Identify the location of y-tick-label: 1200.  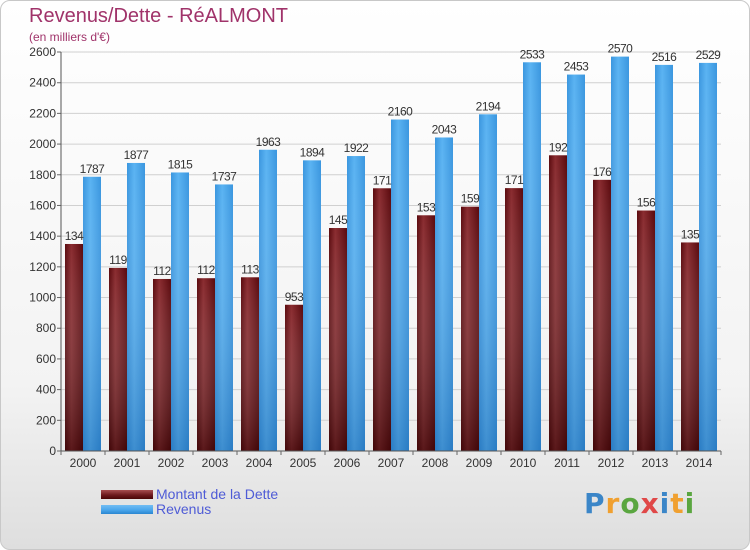
(42, 267).